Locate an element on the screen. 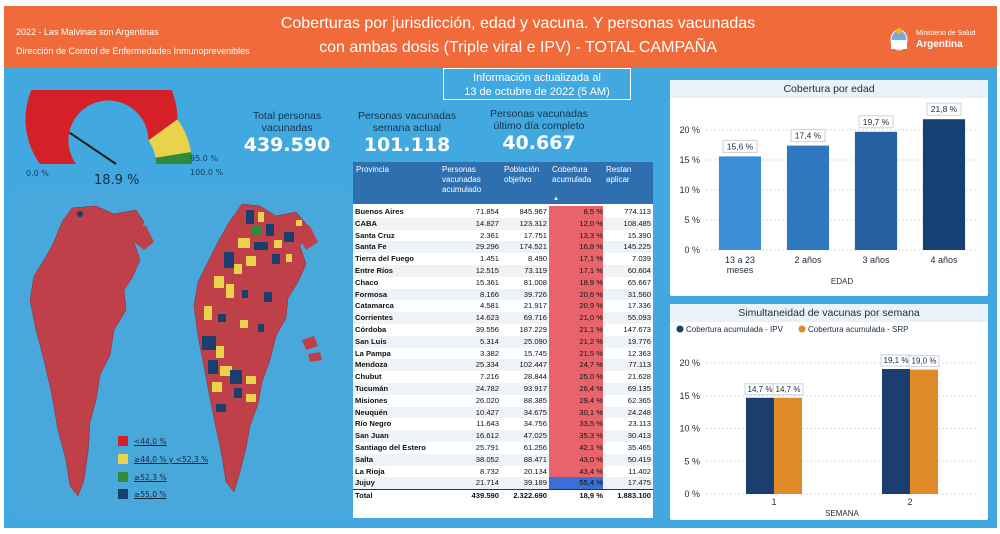 This screenshot has height=534, width=1000. y-tick-label: 5 % is located at coordinates (692, 461).